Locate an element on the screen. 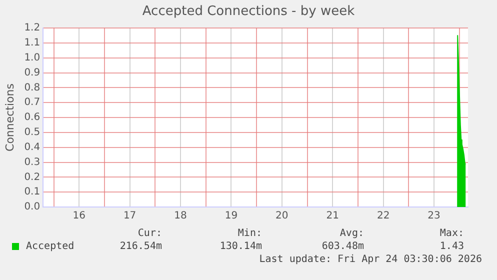 The width and height of the screenshot is (497, 280). y-tick-label: 1.2 is located at coordinates (32, 28).